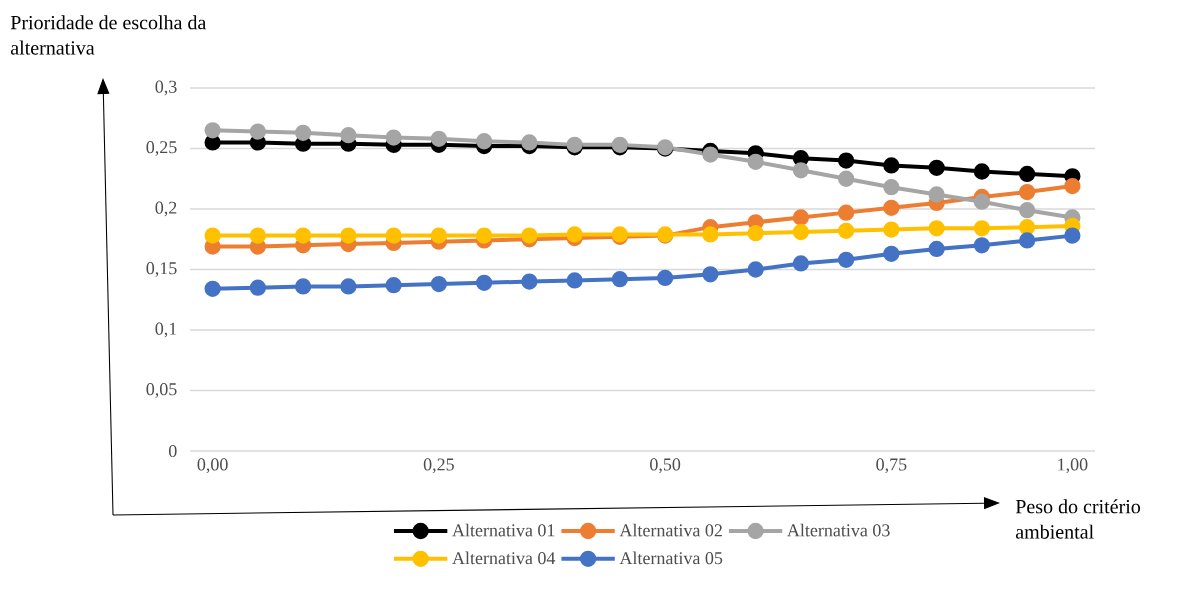  Describe the element at coordinates (504, 558) in the screenshot. I see `legend-label: Alternativa 04` at that location.